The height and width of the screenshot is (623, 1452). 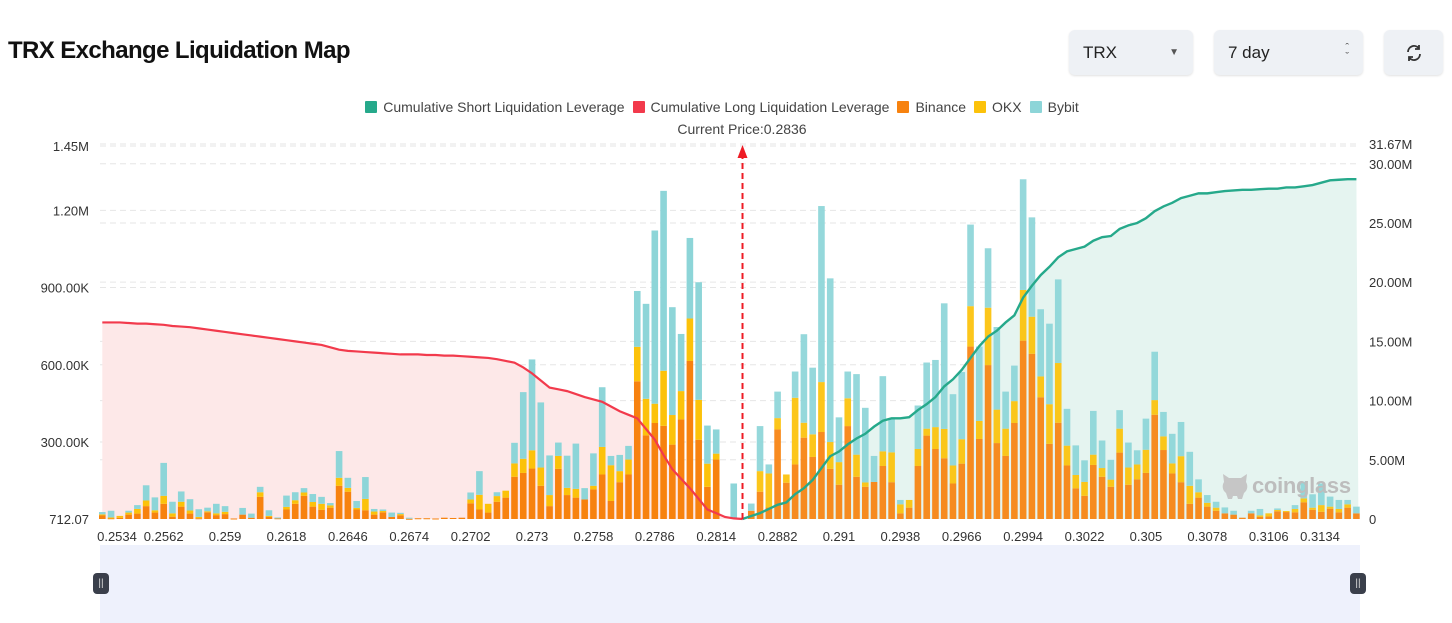 I want to click on zoom-slider-right-handle: ||, so click(x=1358, y=583).